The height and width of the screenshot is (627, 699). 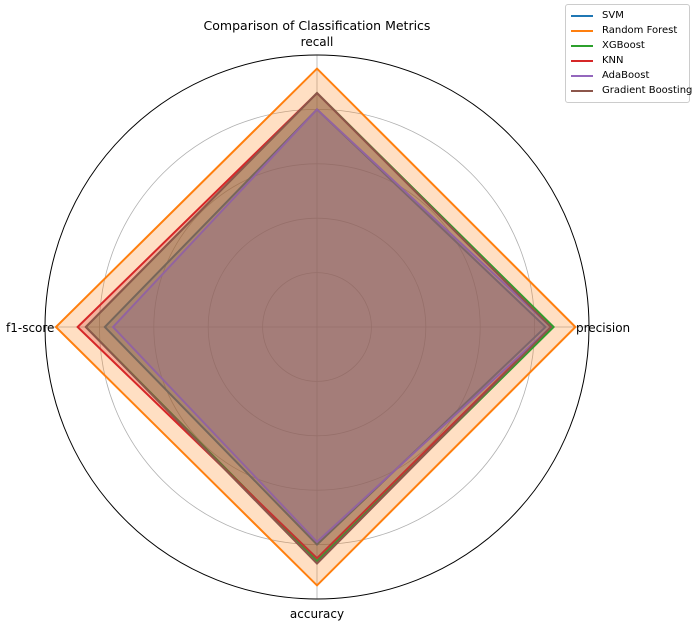 What do you see at coordinates (640, 30) in the screenshot?
I see `legend-label: Random Forest` at bounding box center [640, 30].